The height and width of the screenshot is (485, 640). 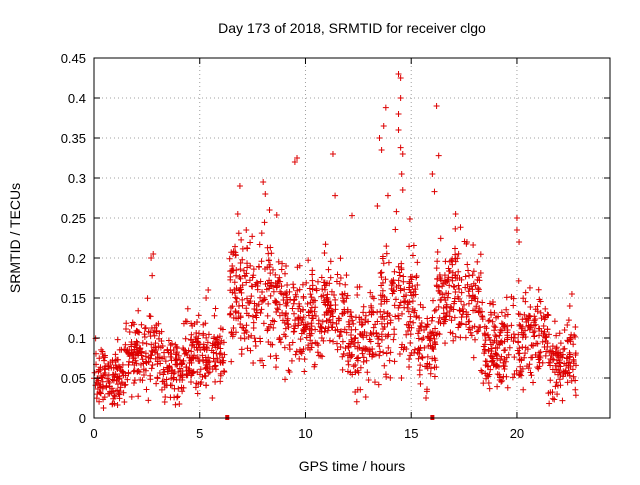 I want to click on x-axis-label: GPS time / hours, so click(x=352, y=466).